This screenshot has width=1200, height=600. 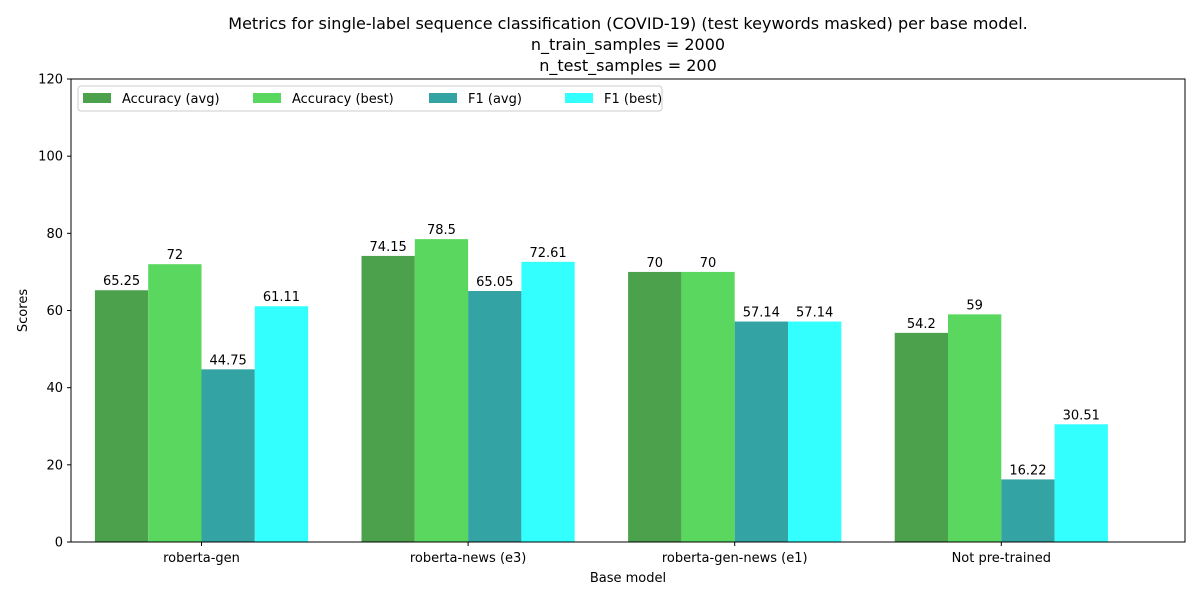 I want to click on legend-label: F1 (avg), so click(x=495, y=99).